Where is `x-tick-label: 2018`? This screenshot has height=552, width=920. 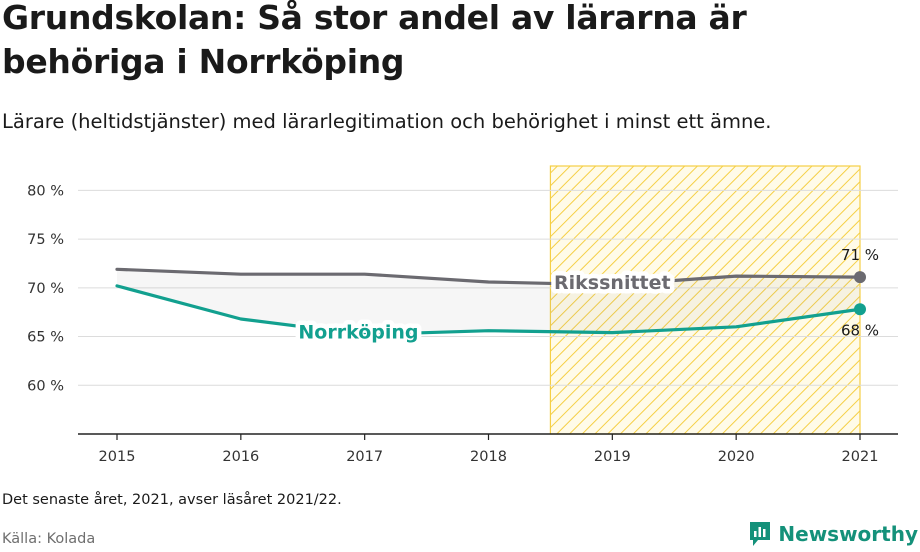 x-tick-label: 2018 is located at coordinates (488, 457).